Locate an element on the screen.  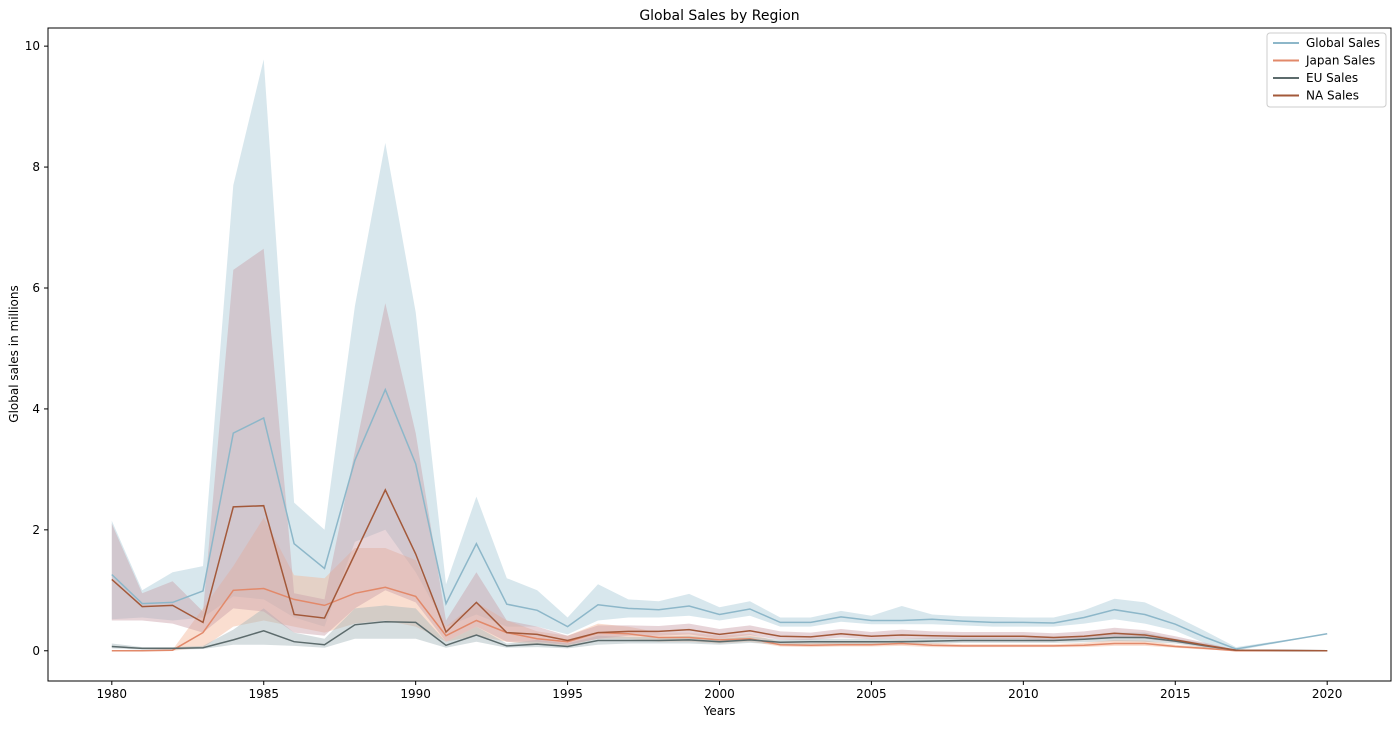
legend-box is located at coordinates (1326, 70).